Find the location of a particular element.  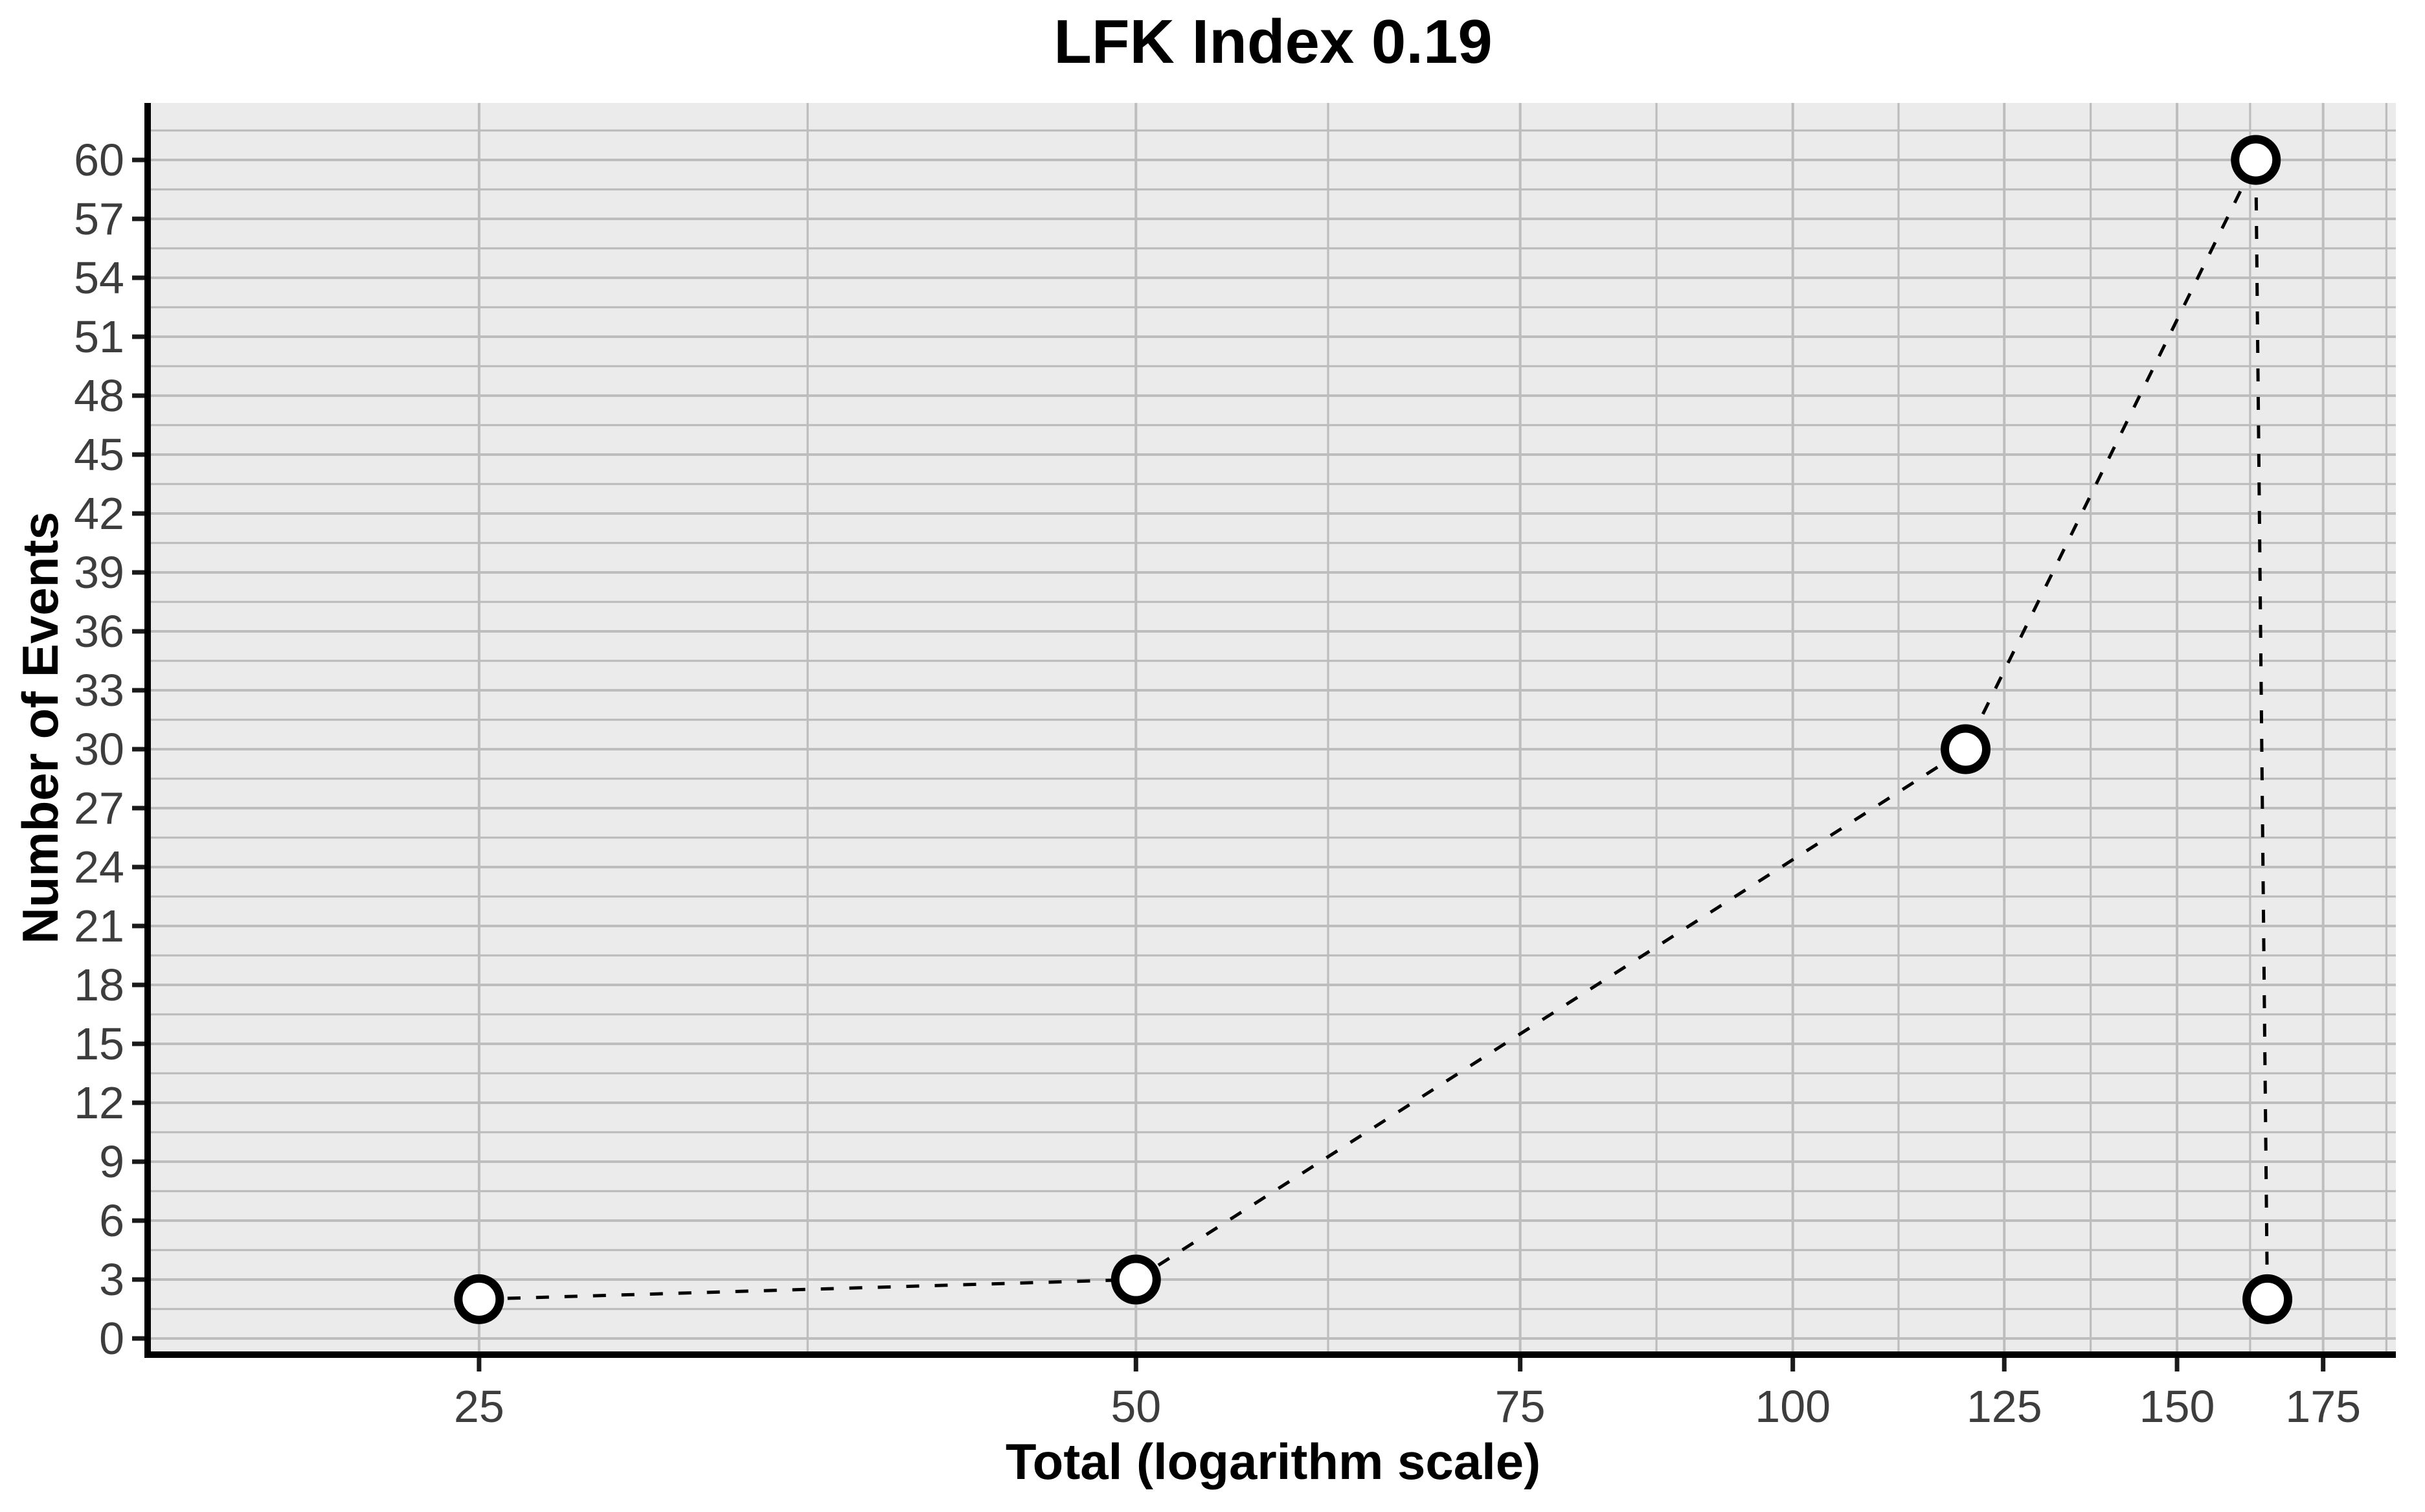

x-axis-title: Total (logarithm scale) is located at coordinates (1273, 1461).